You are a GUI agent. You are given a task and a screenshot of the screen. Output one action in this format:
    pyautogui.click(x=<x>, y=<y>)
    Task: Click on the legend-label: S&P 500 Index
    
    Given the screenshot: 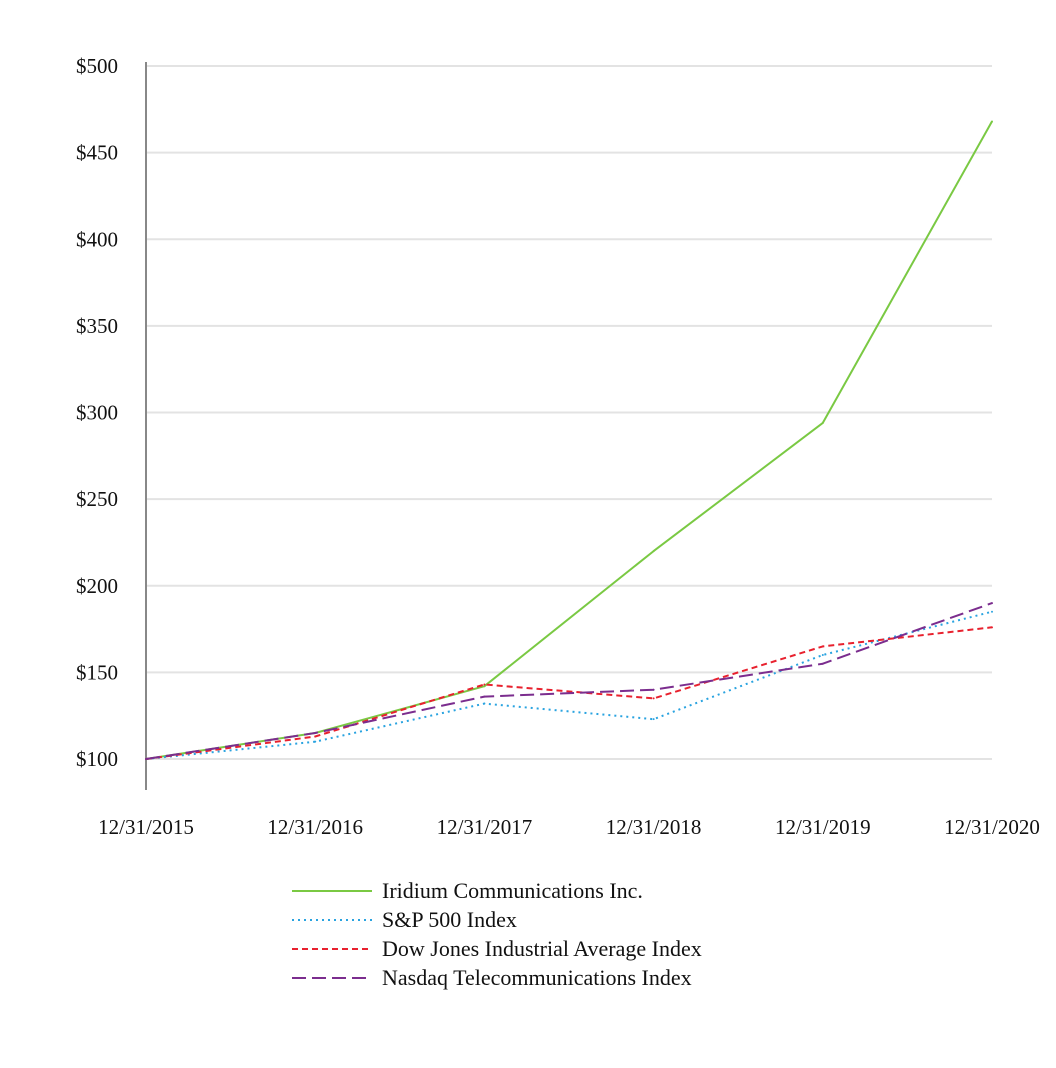 What is the action you would take?
    pyautogui.click(x=449, y=919)
    